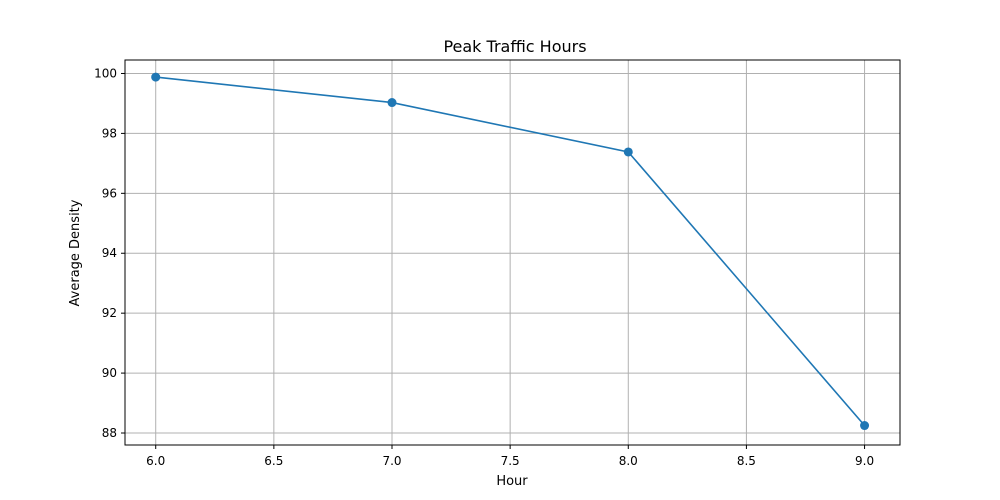  What do you see at coordinates (109, 373) in the screenshot?
I see `y-tick-label: 90` at bounding box center [109, 373].